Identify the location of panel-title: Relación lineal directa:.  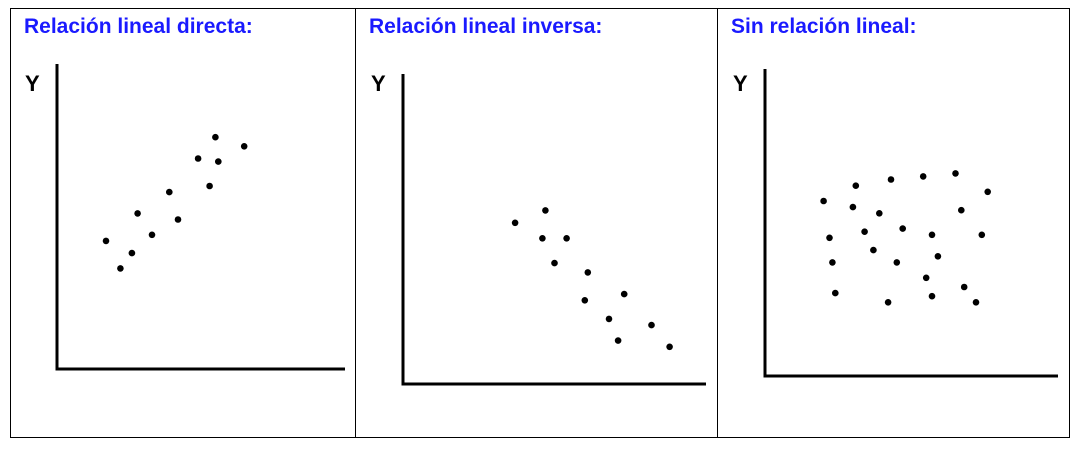
(138, 26).